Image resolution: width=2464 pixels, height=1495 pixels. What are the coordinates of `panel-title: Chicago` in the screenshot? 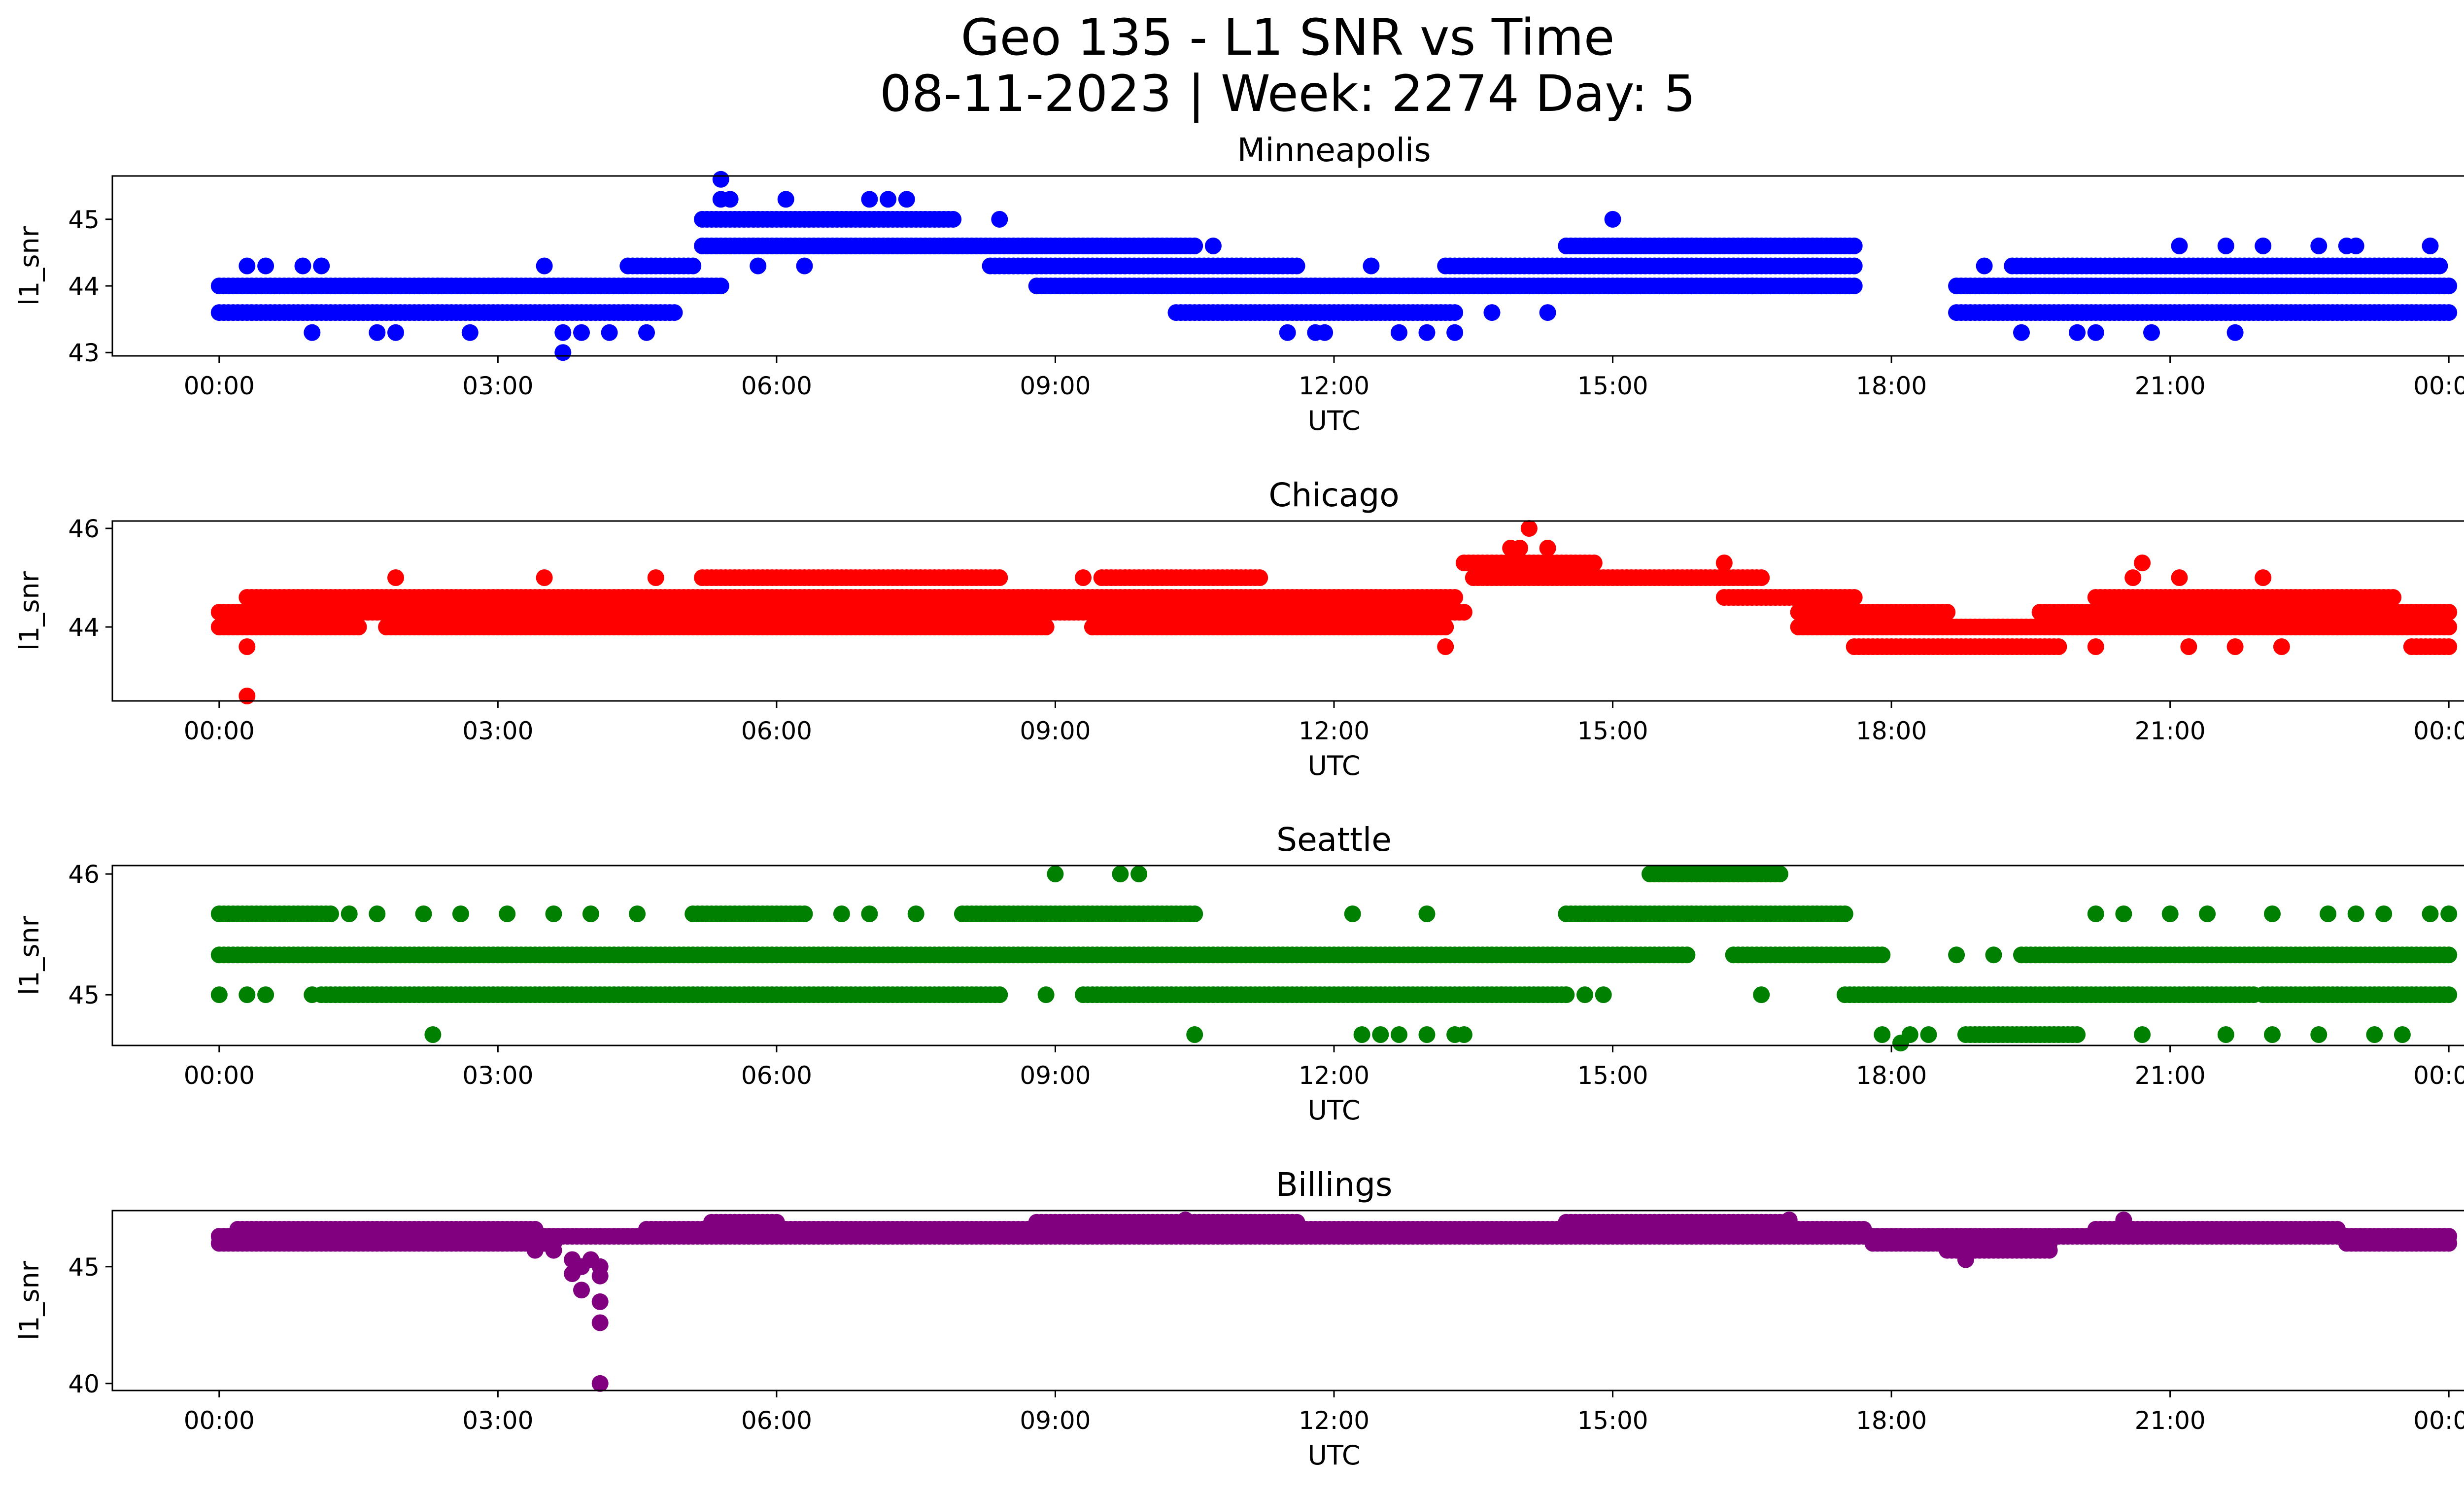 It's located at (1333, 495).